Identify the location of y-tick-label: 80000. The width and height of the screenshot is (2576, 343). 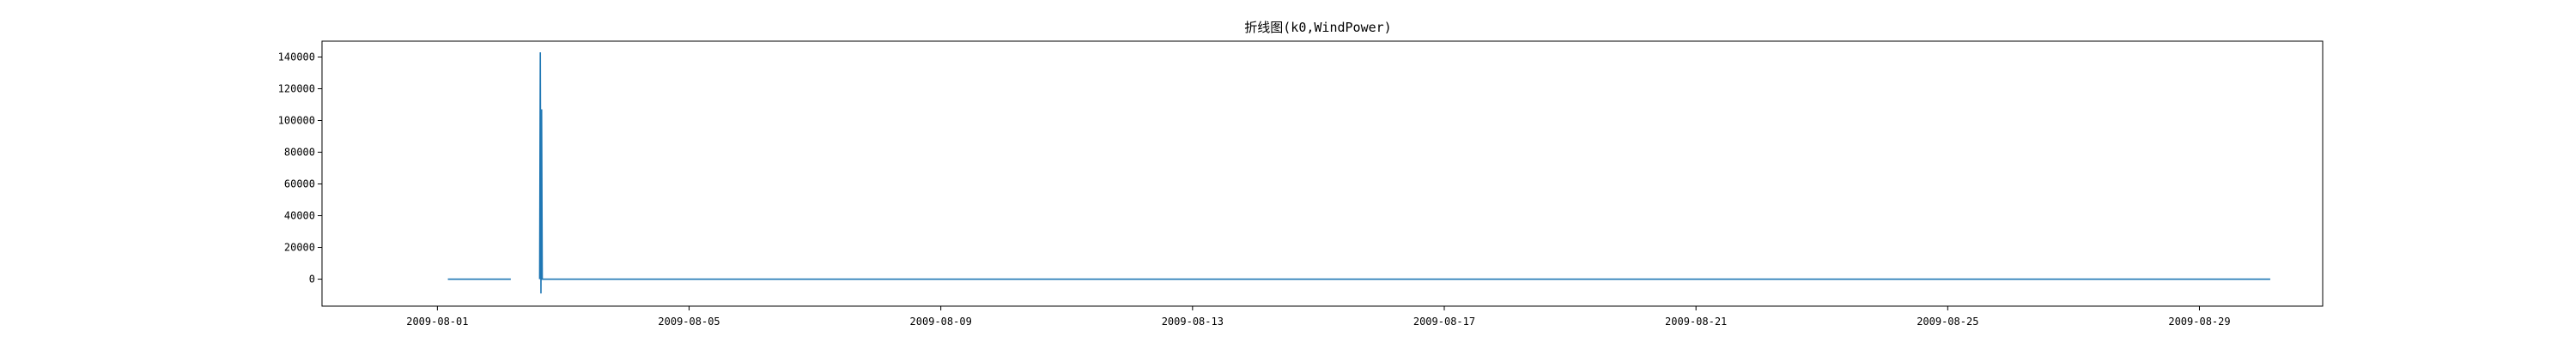
(300, 153).